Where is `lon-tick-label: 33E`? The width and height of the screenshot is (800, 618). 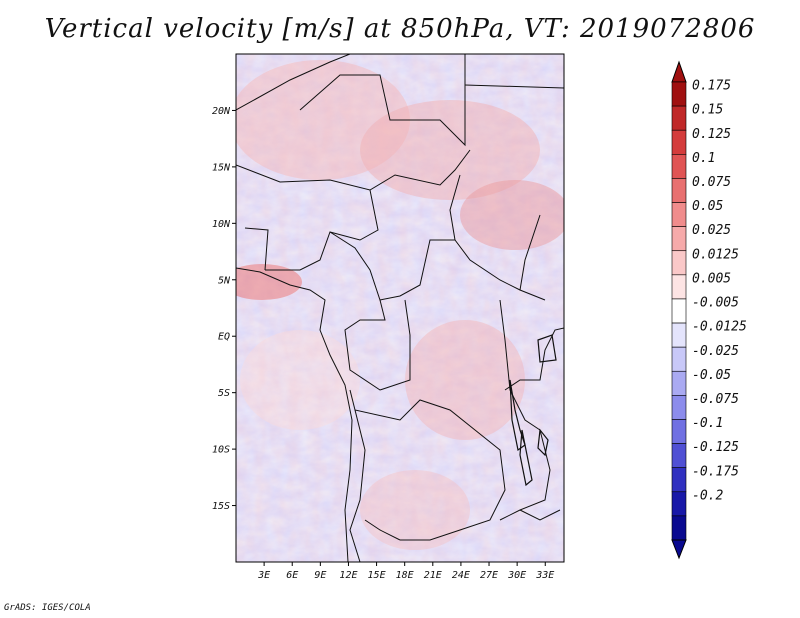
lon-tick-label: 33E is located at coordinates (544, 575).